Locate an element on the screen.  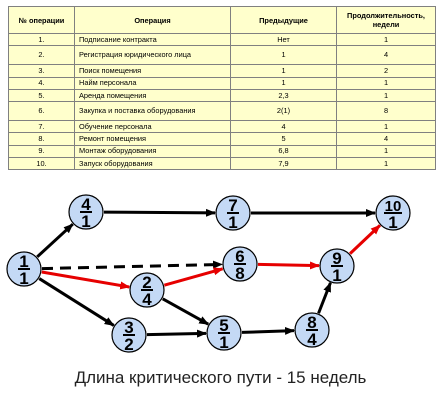
event-node-4: 41 is located at coordinates (86, 212).